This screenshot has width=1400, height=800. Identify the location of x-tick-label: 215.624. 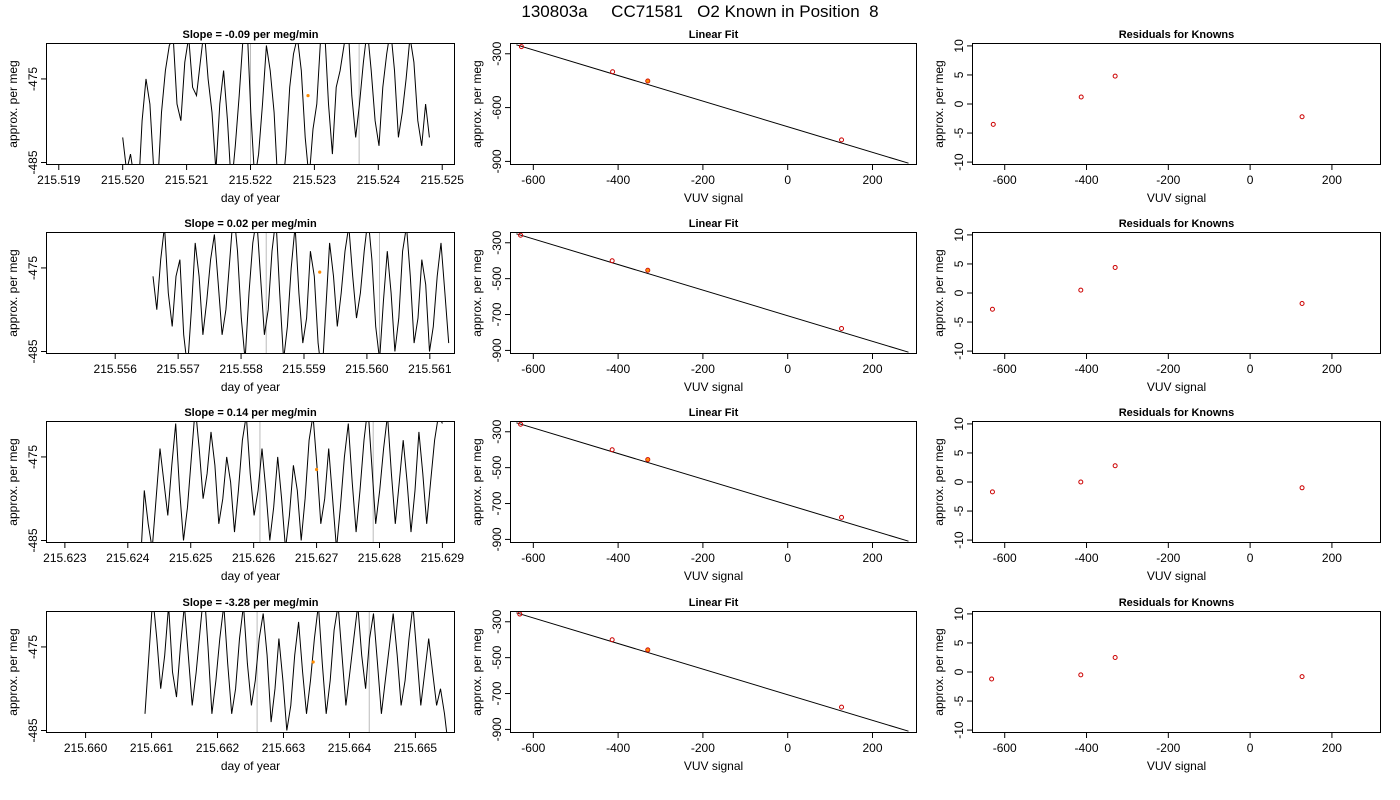
(128, 558).